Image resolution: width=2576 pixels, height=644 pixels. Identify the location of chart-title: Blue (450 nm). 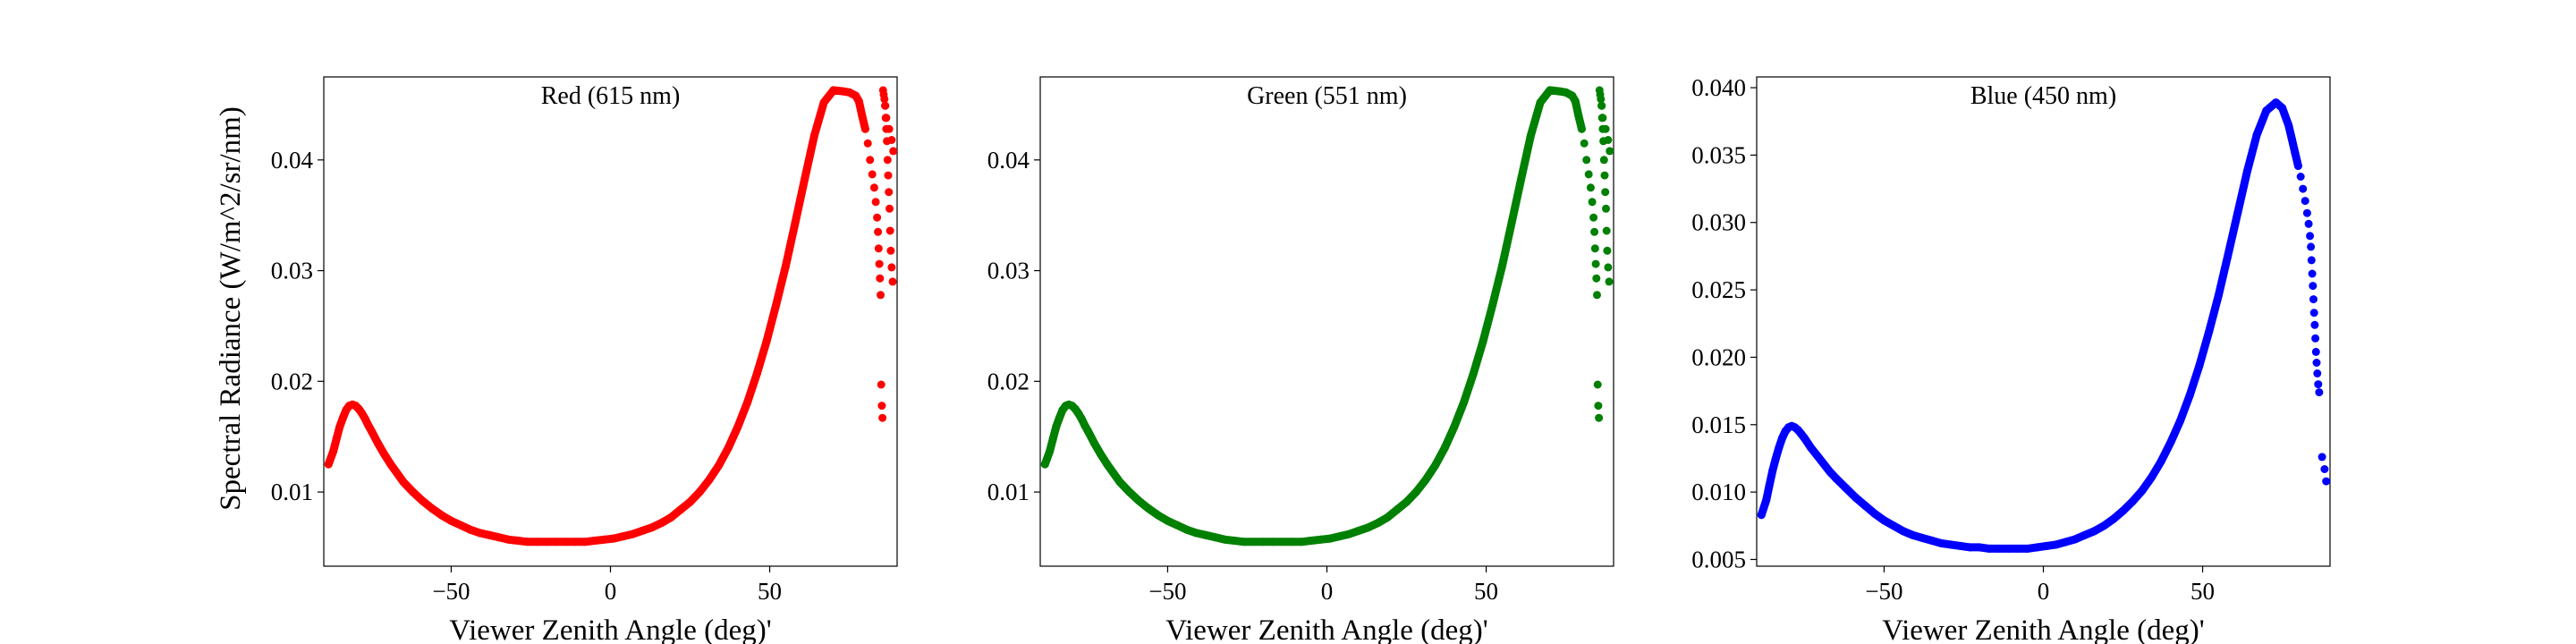
(2043, 96).